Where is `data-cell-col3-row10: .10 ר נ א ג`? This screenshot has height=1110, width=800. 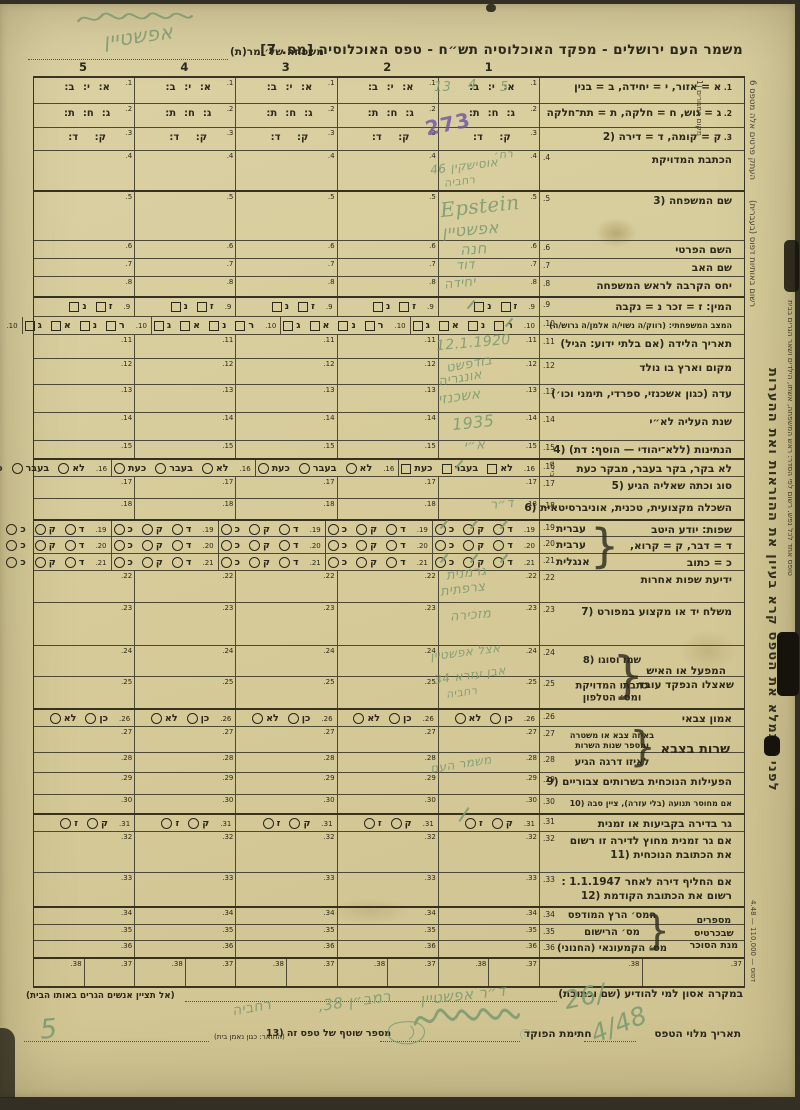 data-cell-col3-row10: .10 ר נ א ג is located at coordinates (215, 325).